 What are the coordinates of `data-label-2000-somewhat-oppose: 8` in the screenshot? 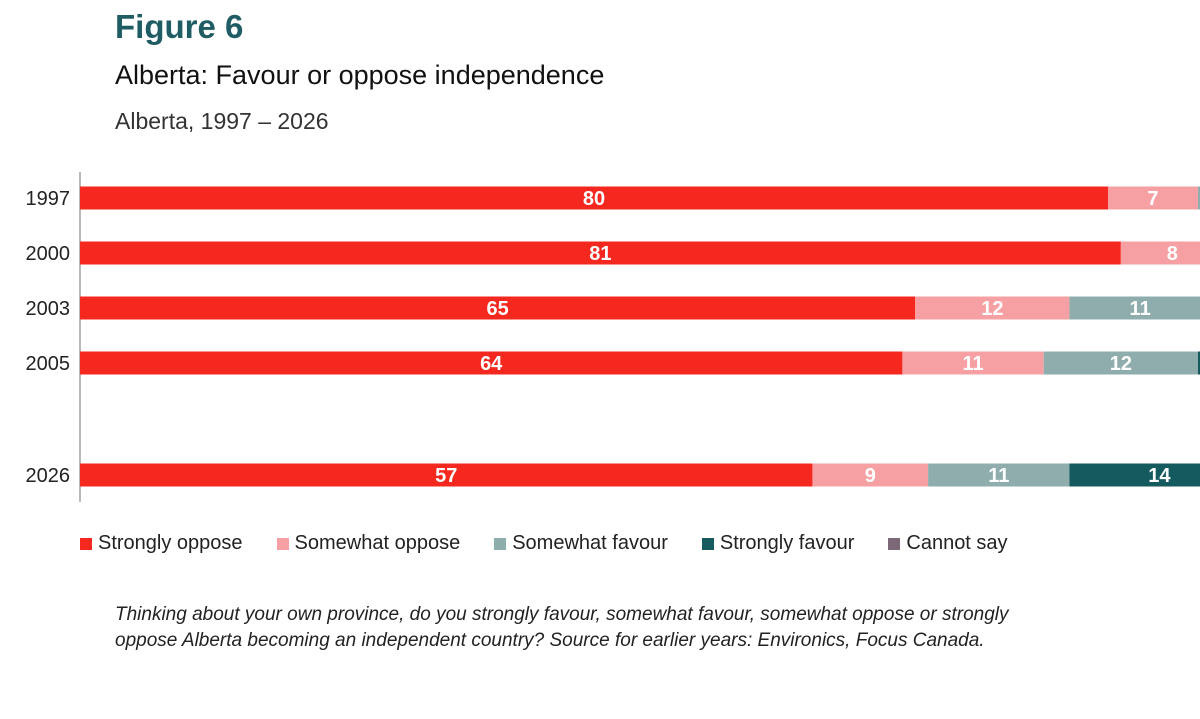 It's located at (1172, 254).